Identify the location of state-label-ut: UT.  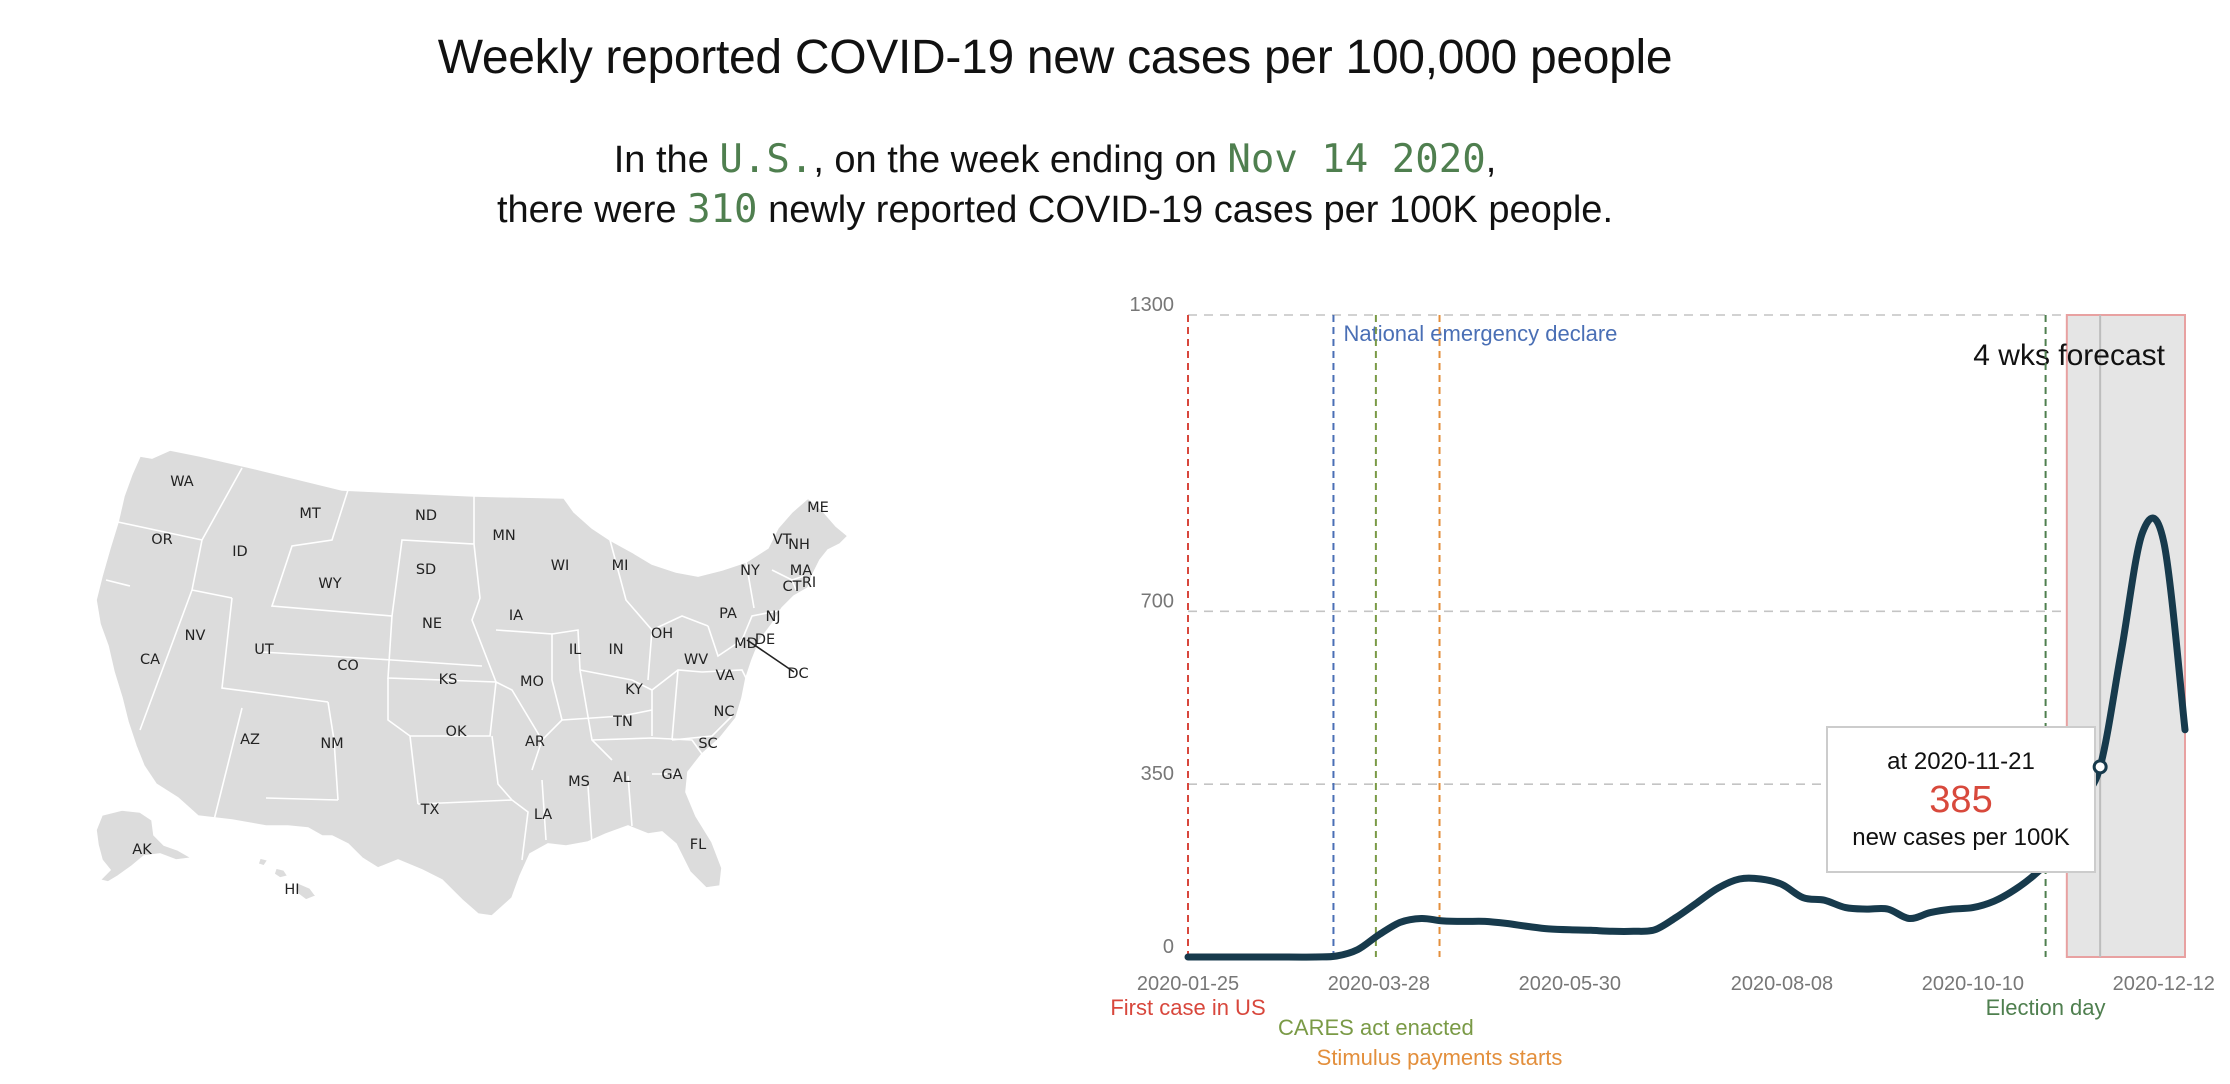
(264, 650).